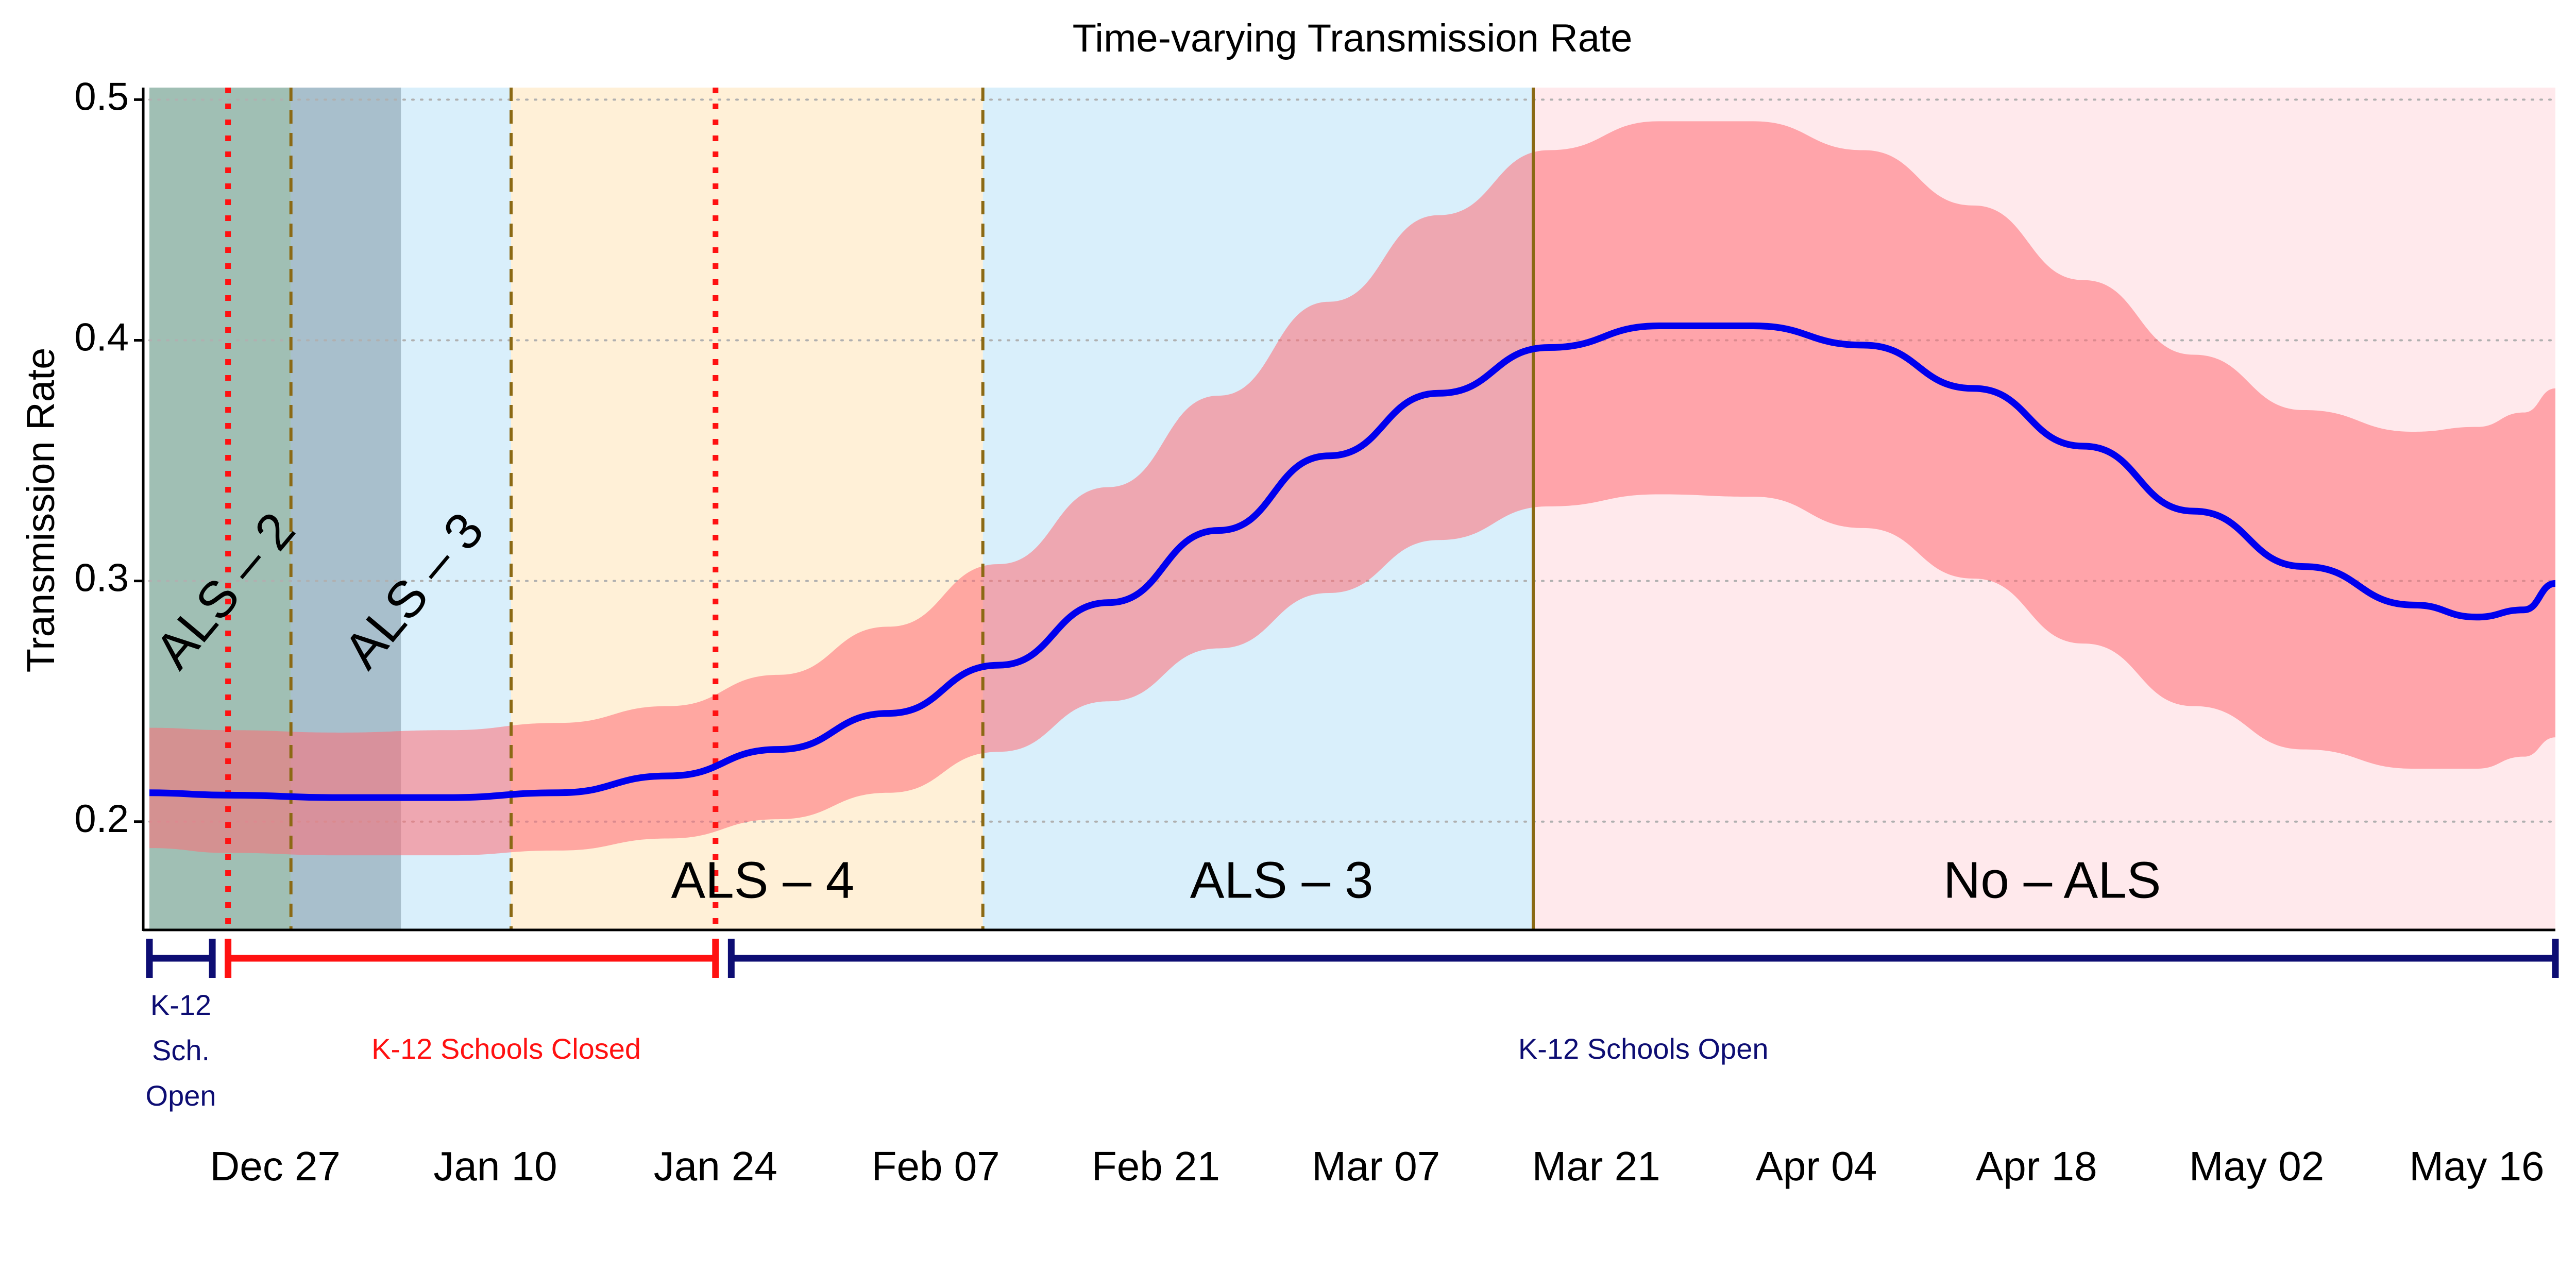  I want to click on school-period-label-1-0: K-12 Schools Closed, so click(506, 1048).